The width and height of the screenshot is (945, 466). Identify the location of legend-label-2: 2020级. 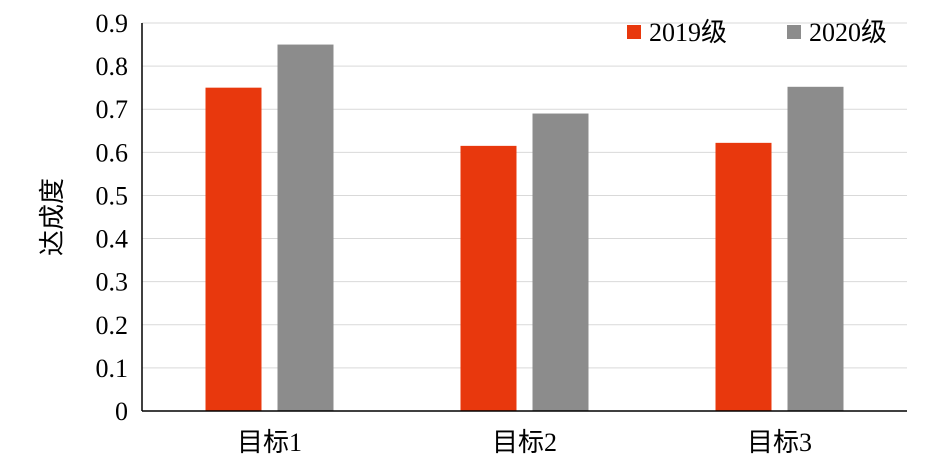
(848, 32).